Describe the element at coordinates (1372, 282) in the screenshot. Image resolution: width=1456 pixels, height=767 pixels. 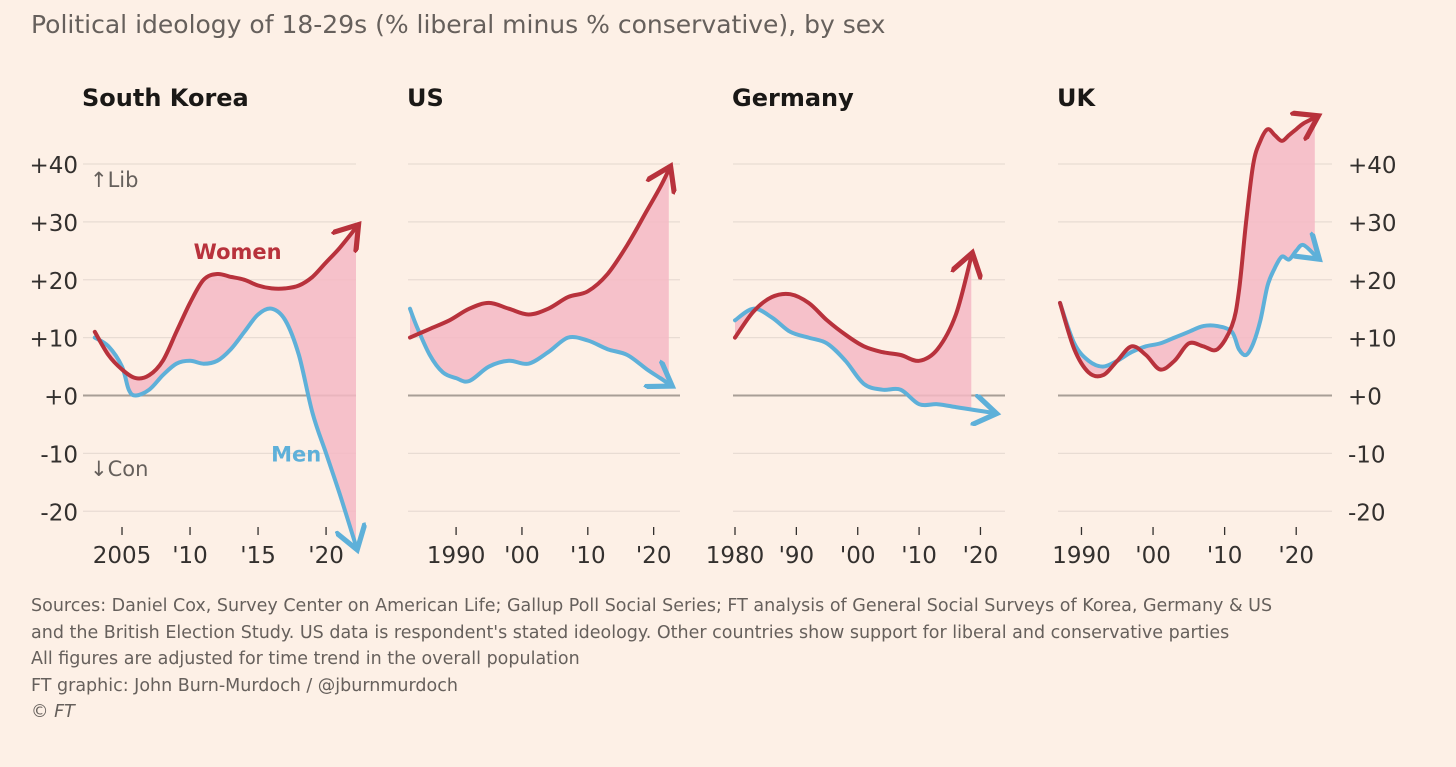
I see `y-tick-label-right: +20` at that location.